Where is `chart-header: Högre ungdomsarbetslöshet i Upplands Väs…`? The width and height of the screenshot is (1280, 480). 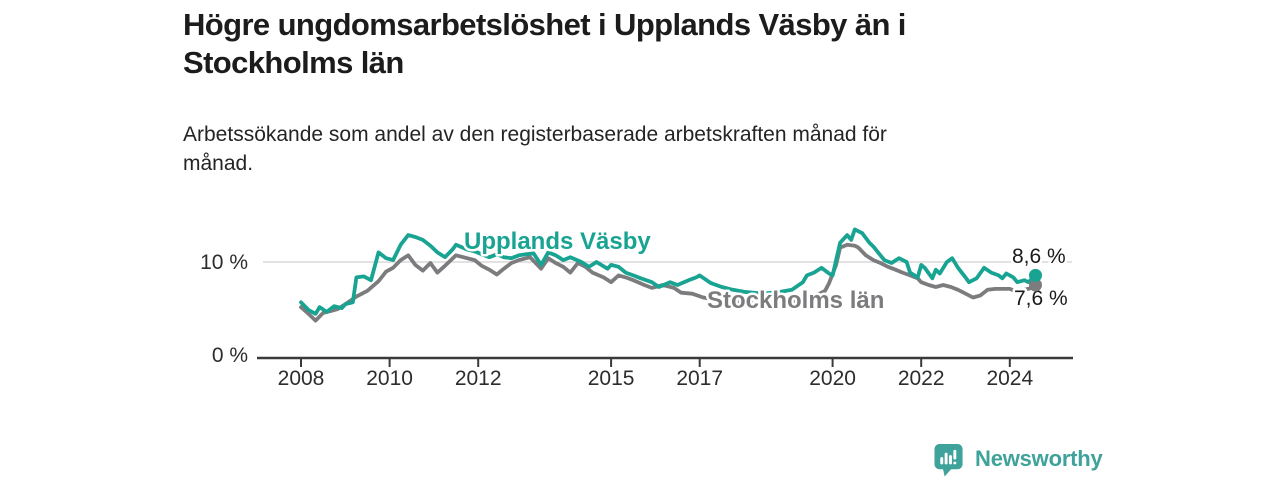 chart-header: Högre ungdomsarbetslöshet i Upplands Väs… is located at coordinates (544, 44).